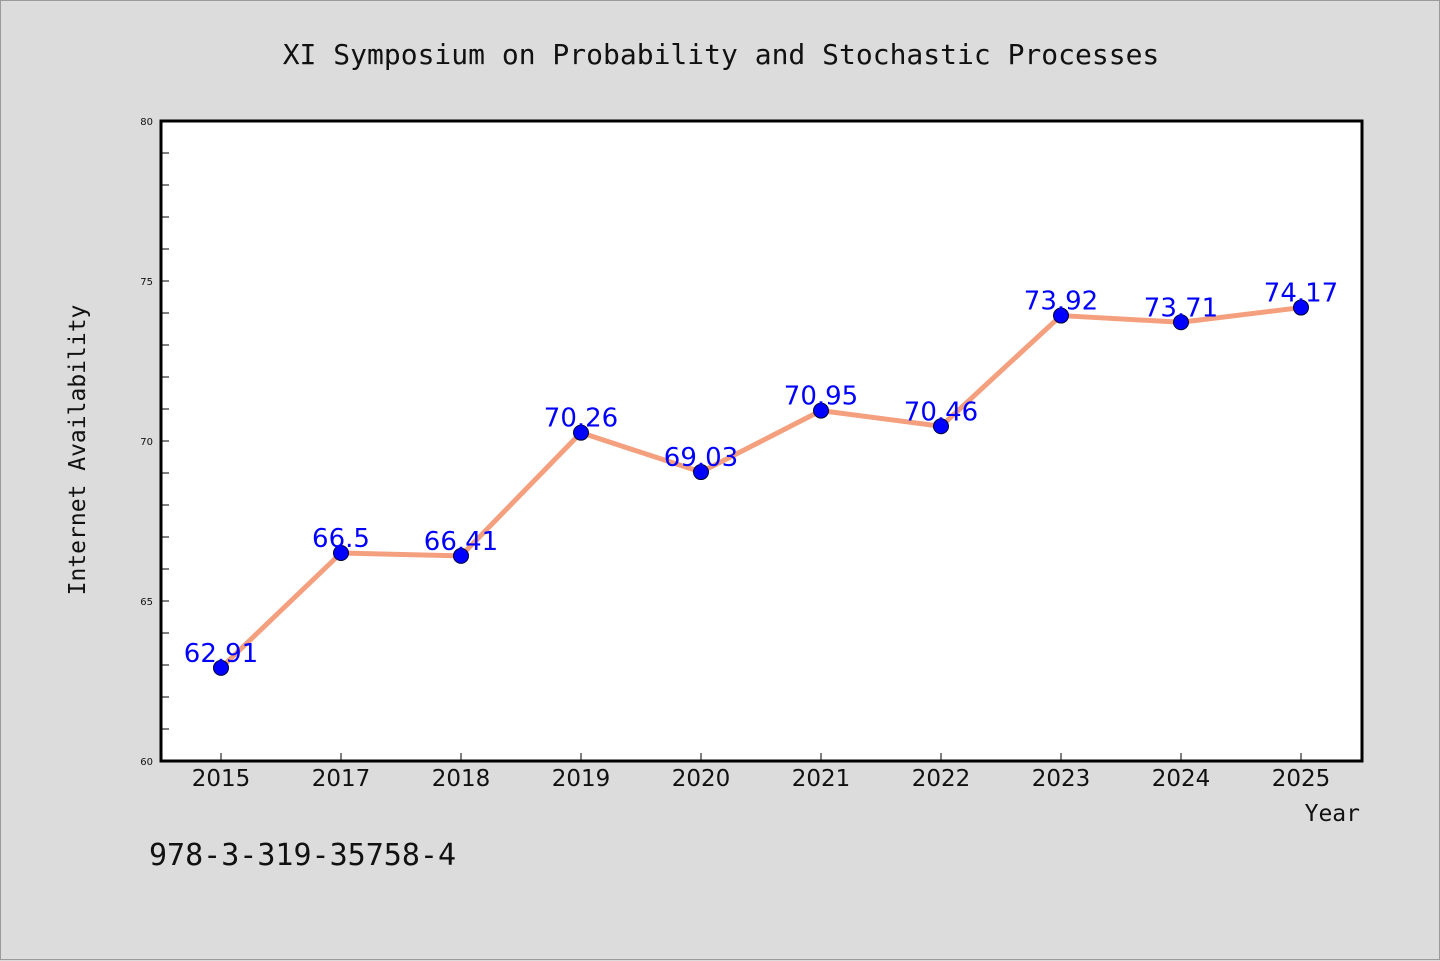 The width and height of the screenshot is (1440, 961). I want to click on y-tick-label: 70, so click(146, 442).